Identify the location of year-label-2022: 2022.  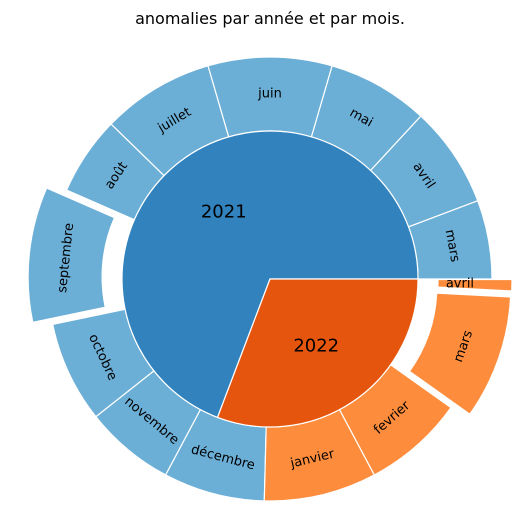
(316, 345).